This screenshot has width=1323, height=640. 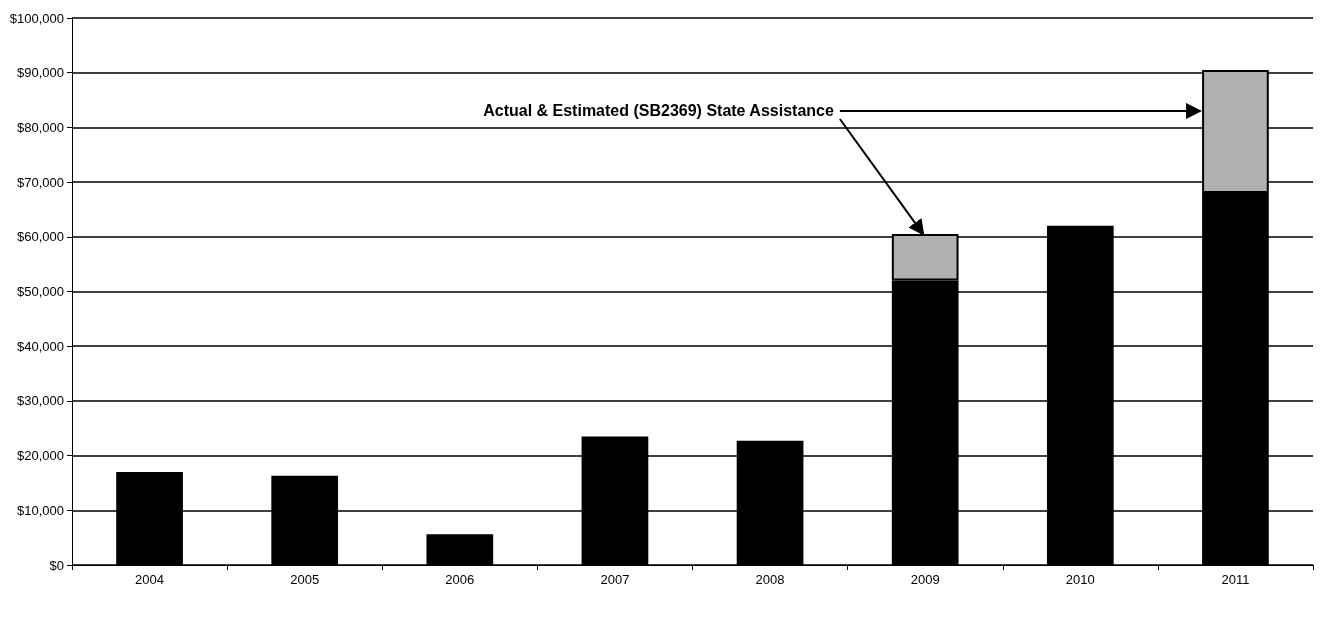 I want to click on x-tick-label: 2007, so click(x=615, y=579).